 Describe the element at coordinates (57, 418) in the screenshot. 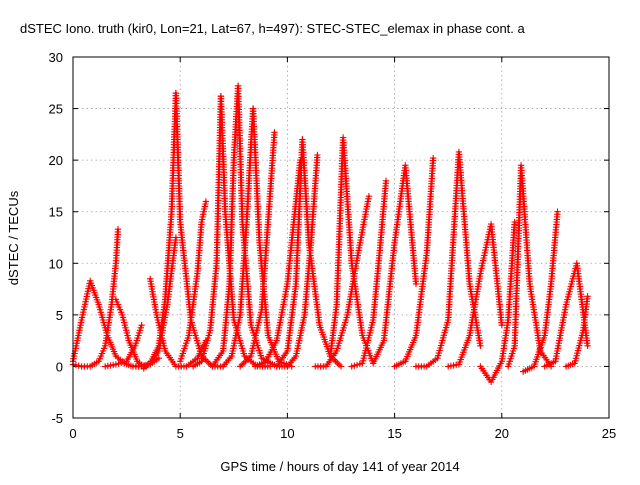

I see `y-tick-label: -5` at that location.